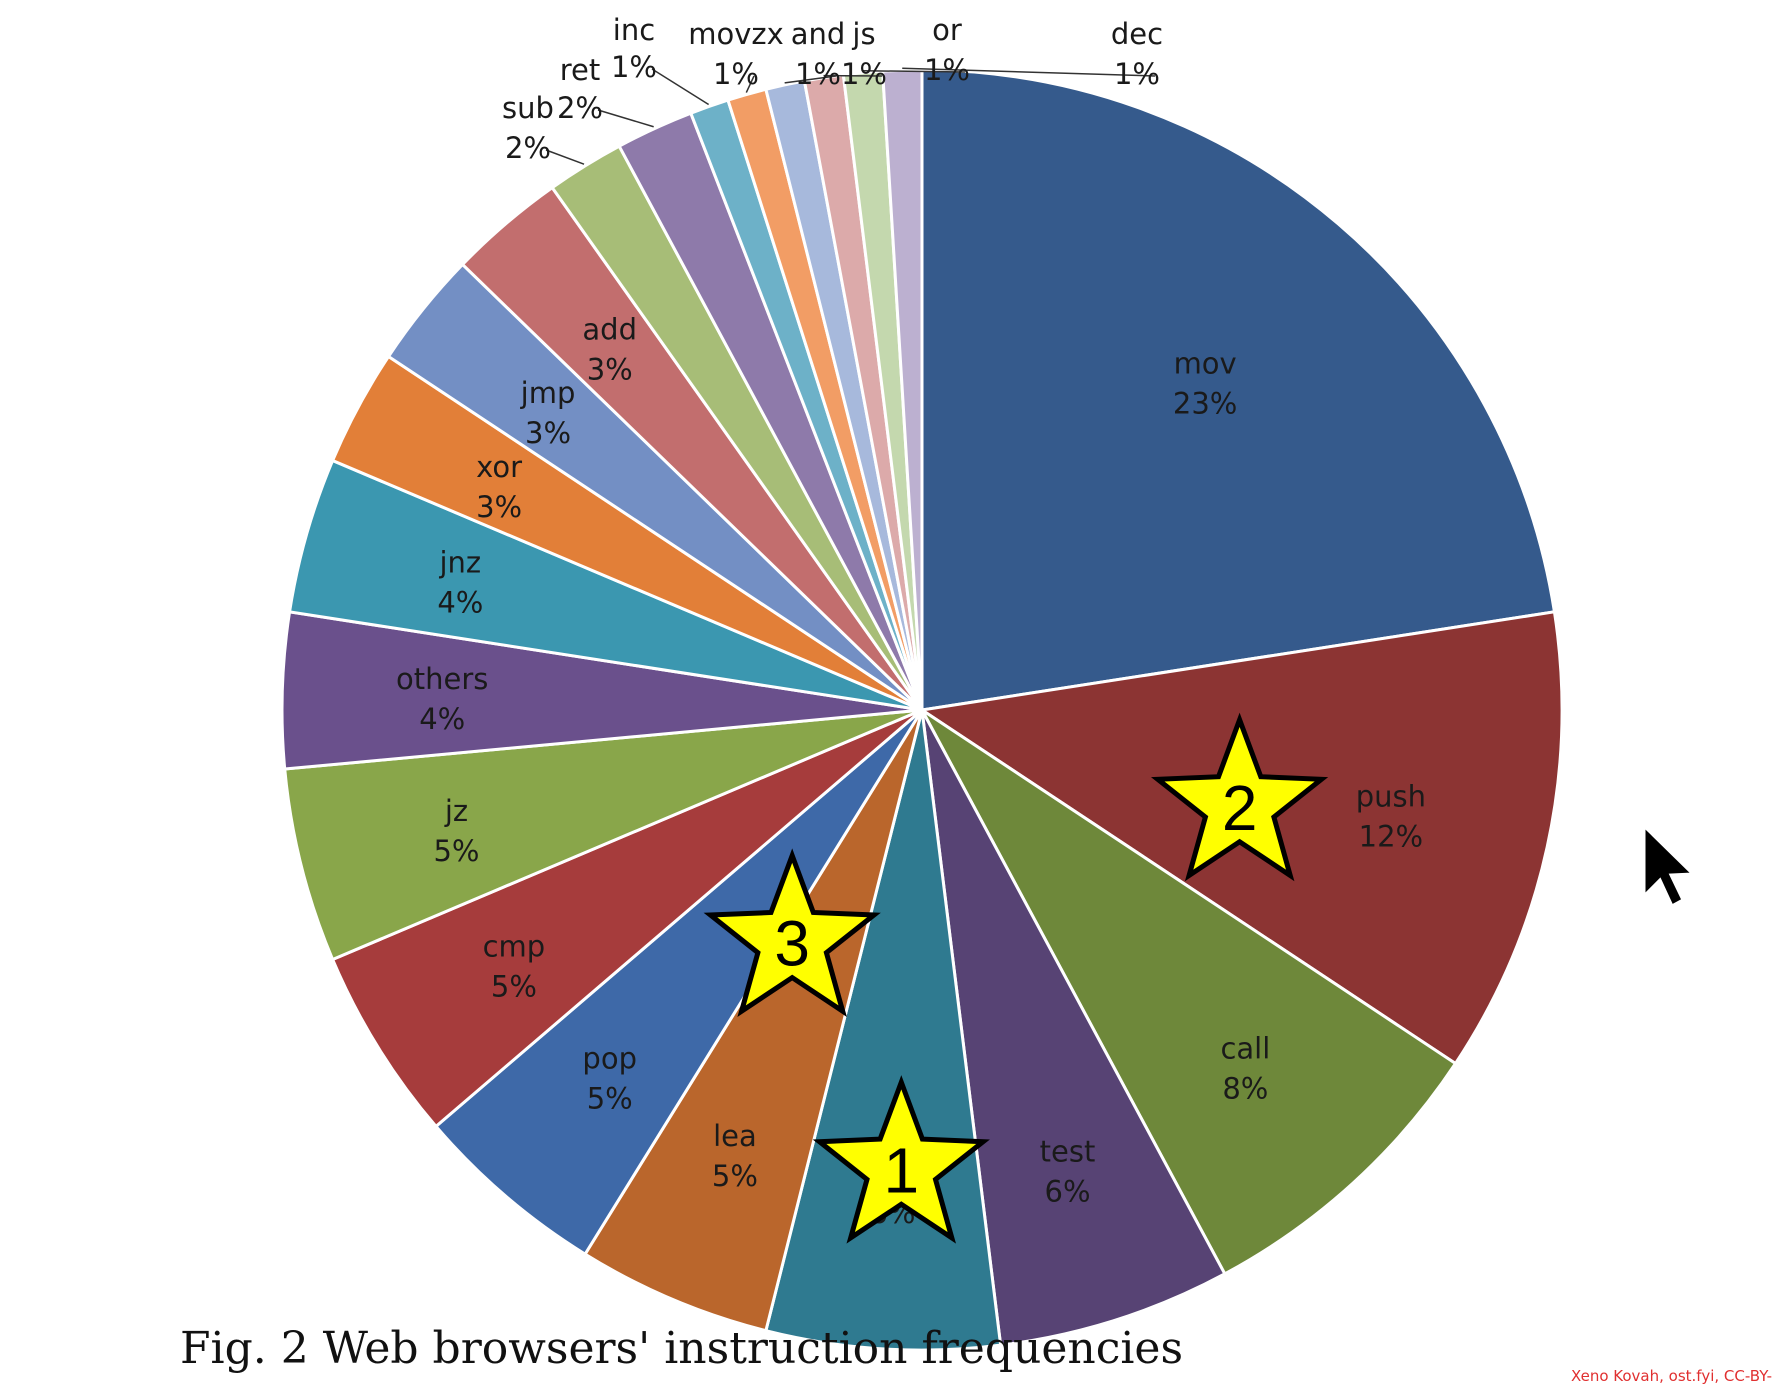 The width and height of the screenshot is (1774, 1387). What do you see at coordinates (514, 967) in the screenshot?
I see `slice-label-cmp: cmp 5%` at bounding box center [514, 967].